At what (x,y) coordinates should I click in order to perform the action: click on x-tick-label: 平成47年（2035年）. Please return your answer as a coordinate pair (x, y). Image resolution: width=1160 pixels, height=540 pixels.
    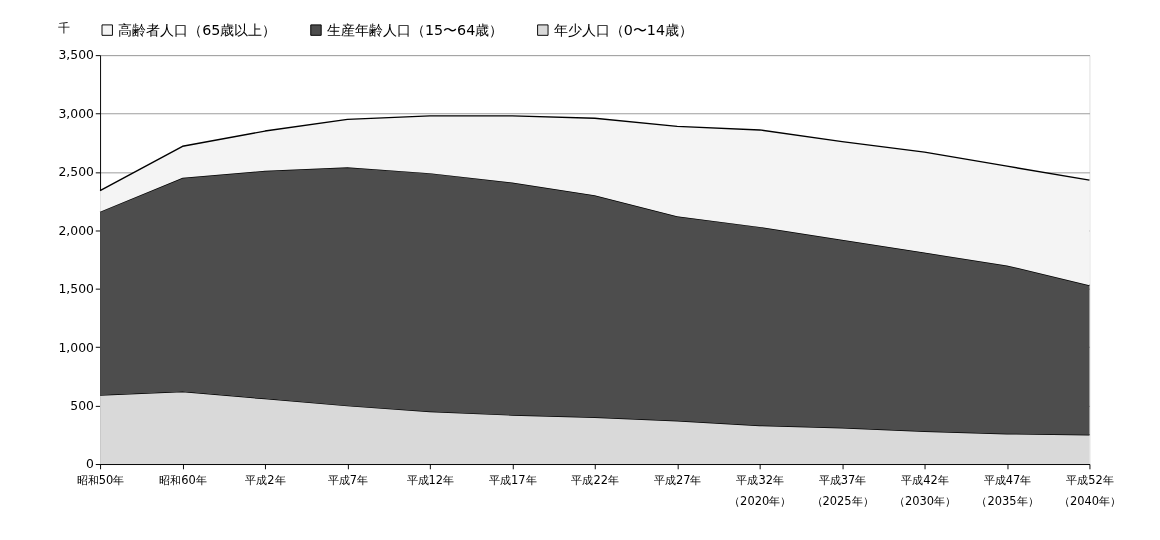
    Looking at the image, I should click on (1007, 490).